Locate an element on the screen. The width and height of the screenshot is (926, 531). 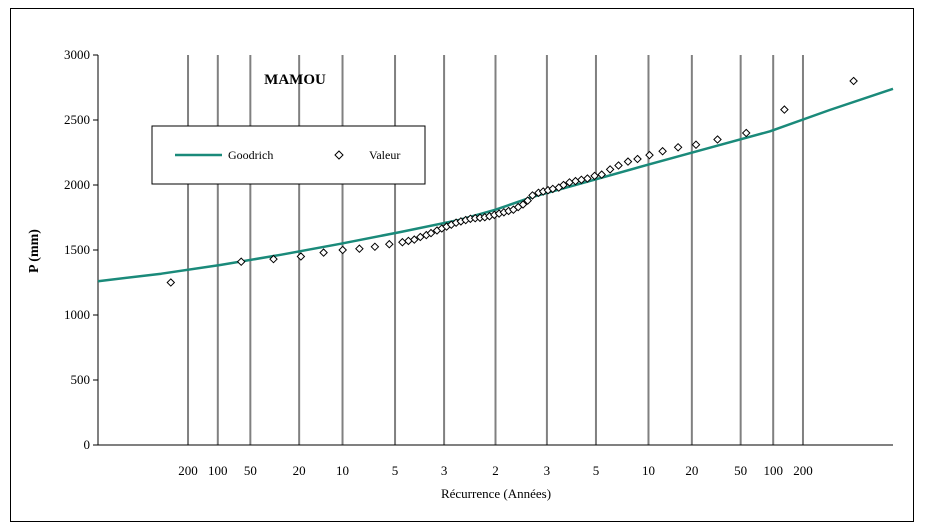
y-tick-label-1: 500 is located at coordinates (81, 379).